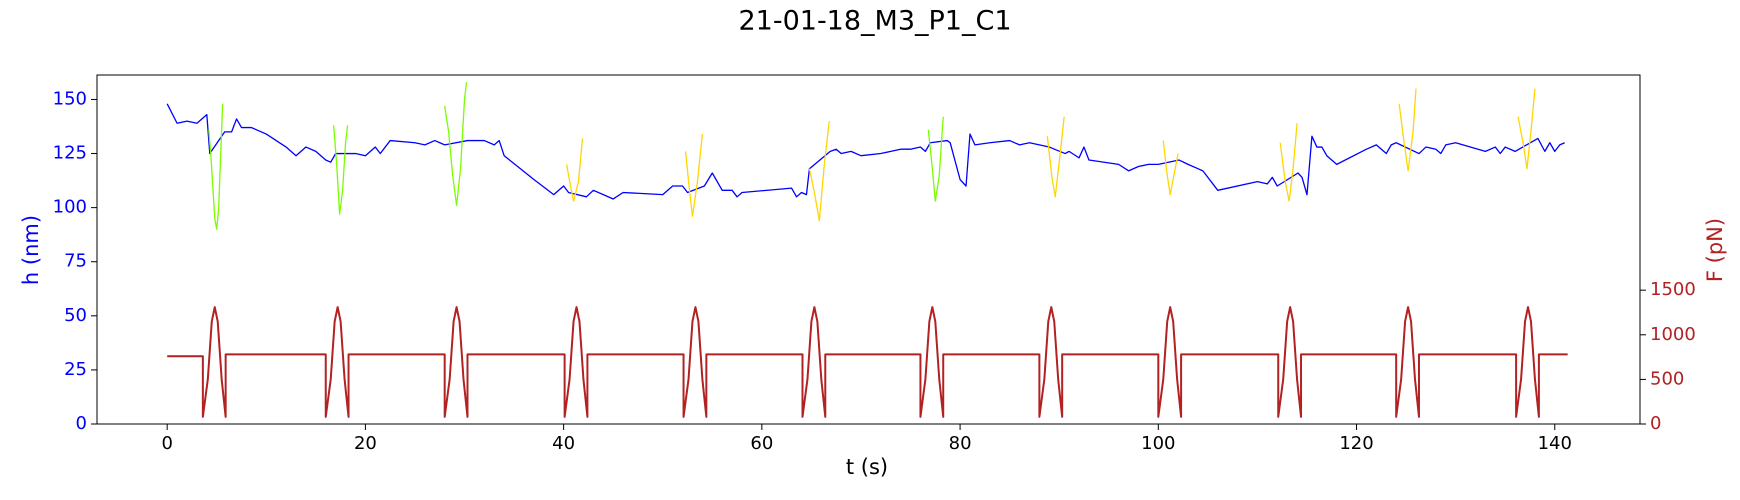 Image resolution: width=1740 pixels, height=500 pixels. Describe the element at coordinates (874, 21) in the screenshot. I see `chart-title: 21-01-18_M3_P1_C1` at that location.